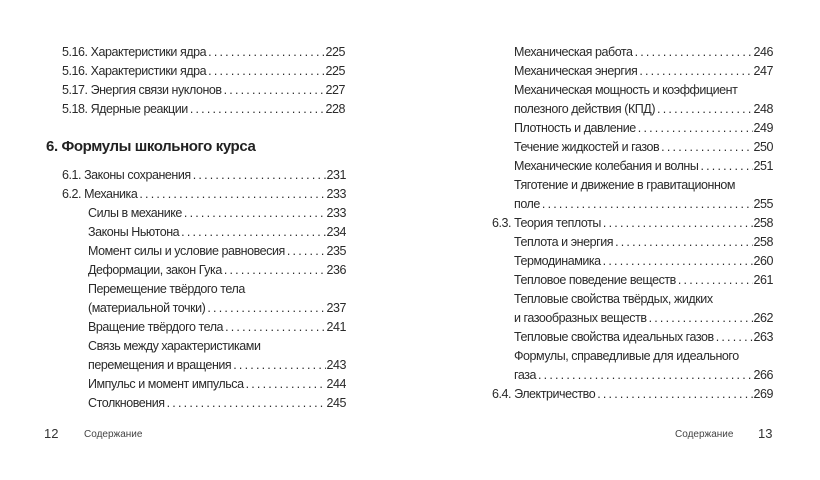 This screenshot has width=820, height=480. I want to click on toc-entry: Плотность и давление 249, so click(615, 128).